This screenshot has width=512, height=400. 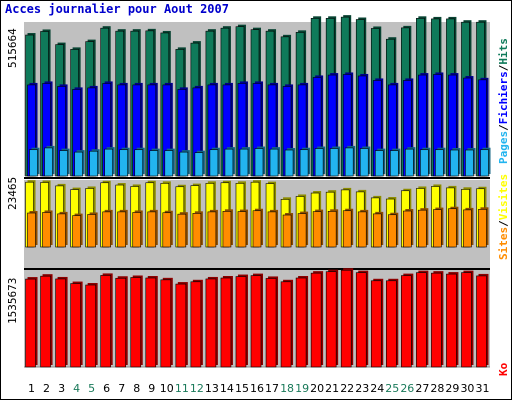 I want to click on day-label-12: 12, so click(x=196, y=388).